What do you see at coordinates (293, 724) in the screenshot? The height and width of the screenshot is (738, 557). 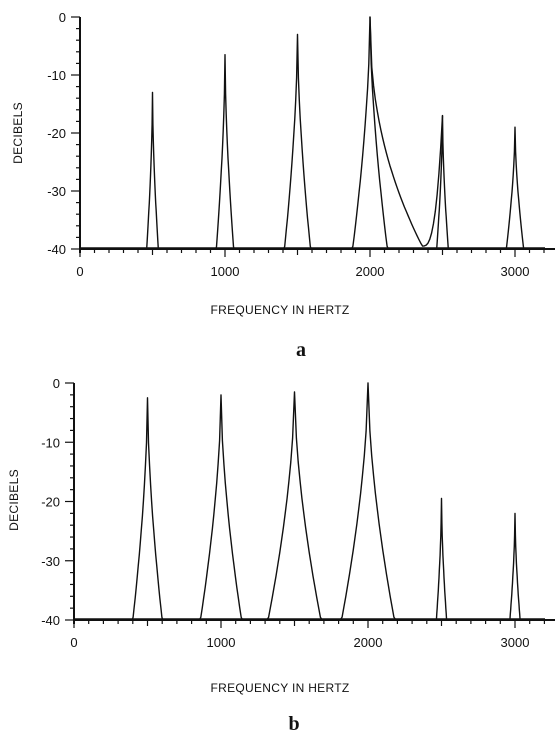 I see `panel-label: b` at bounding box center [293, 724].